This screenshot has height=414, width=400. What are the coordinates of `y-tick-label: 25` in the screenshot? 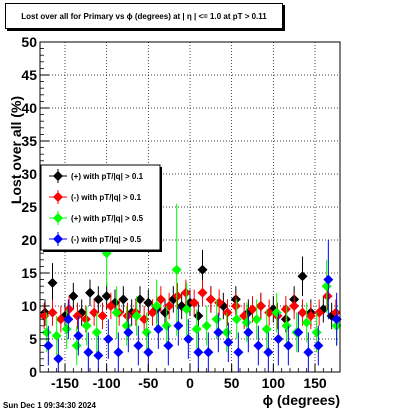 It's located at (29, 207).